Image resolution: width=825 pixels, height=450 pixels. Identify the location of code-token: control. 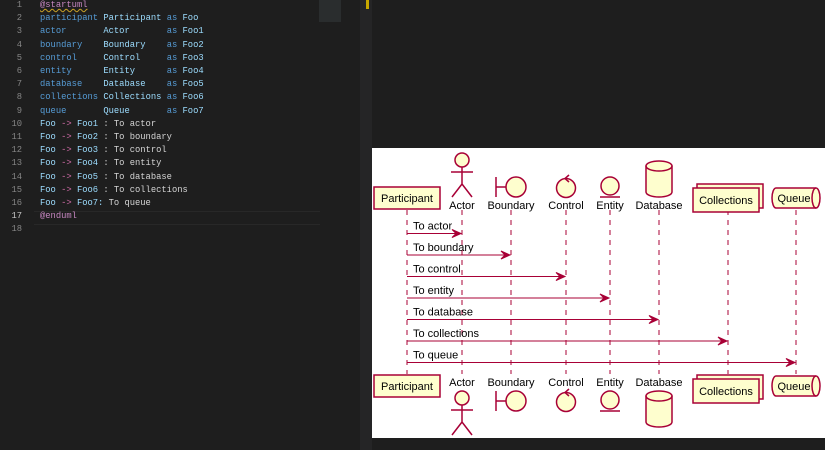
(58, 57).